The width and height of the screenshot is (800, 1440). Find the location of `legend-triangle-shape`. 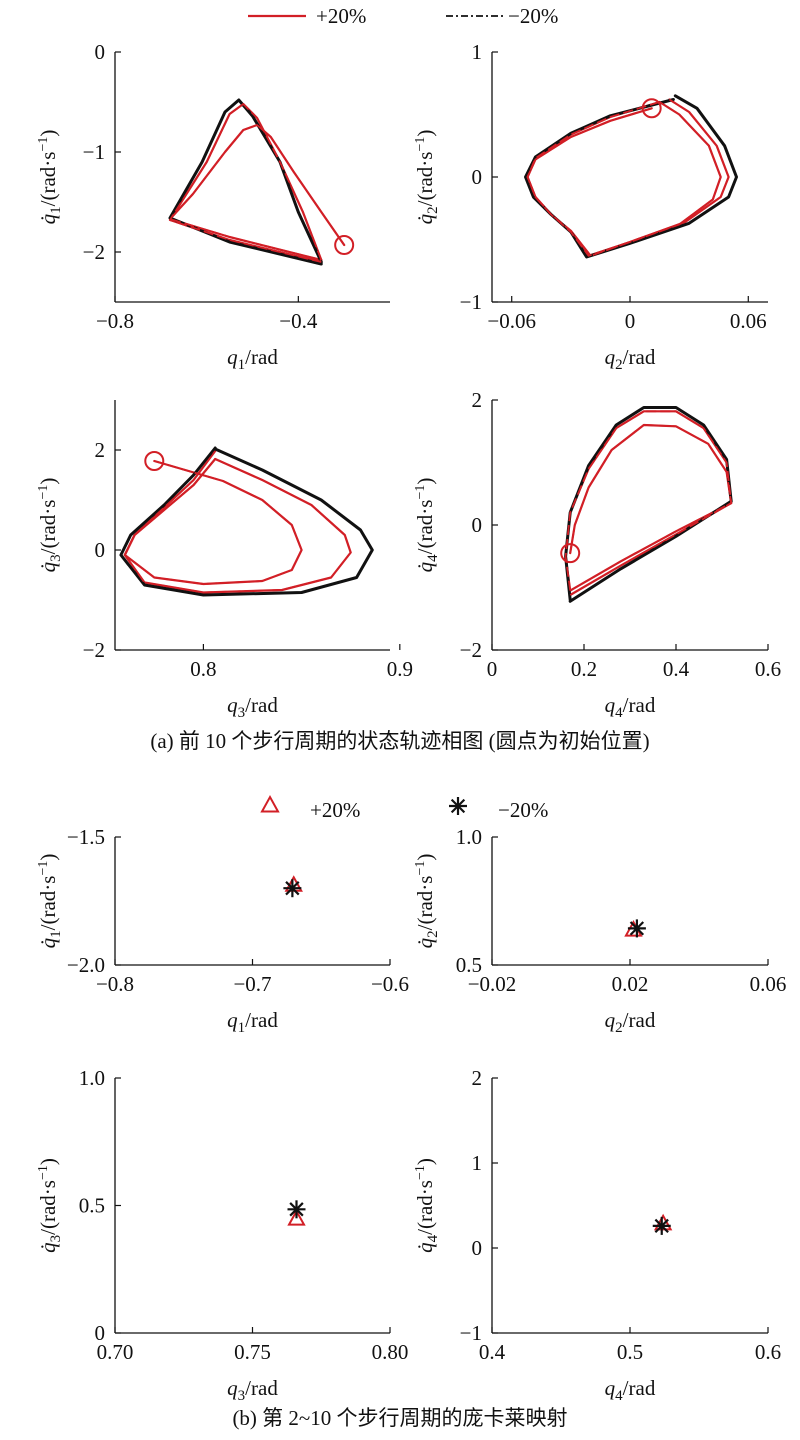

legend-triangle-shape is located at coordinates (270, 804).